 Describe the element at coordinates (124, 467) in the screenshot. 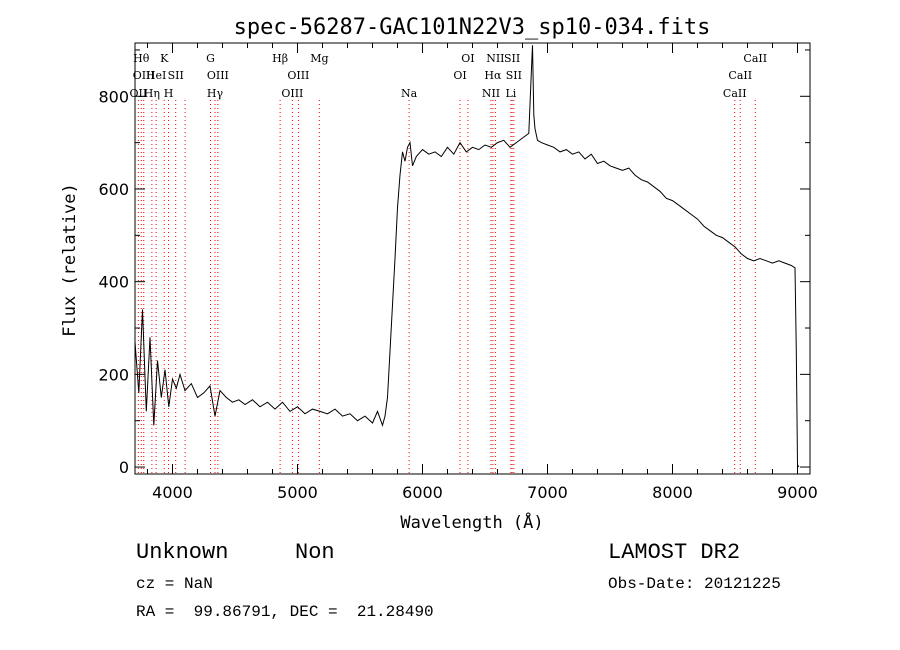

I see `y-tick-label: 0` at that location.